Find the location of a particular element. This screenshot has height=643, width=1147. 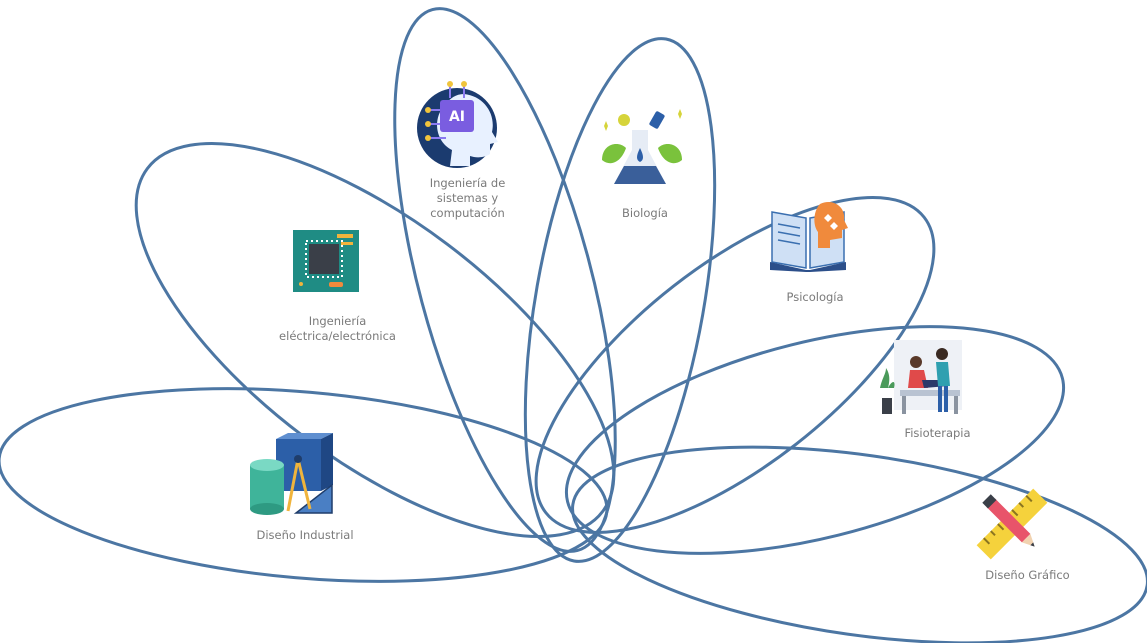

node-diseno-industrial: Diseño Industrial is located at coordinates (305, 488).